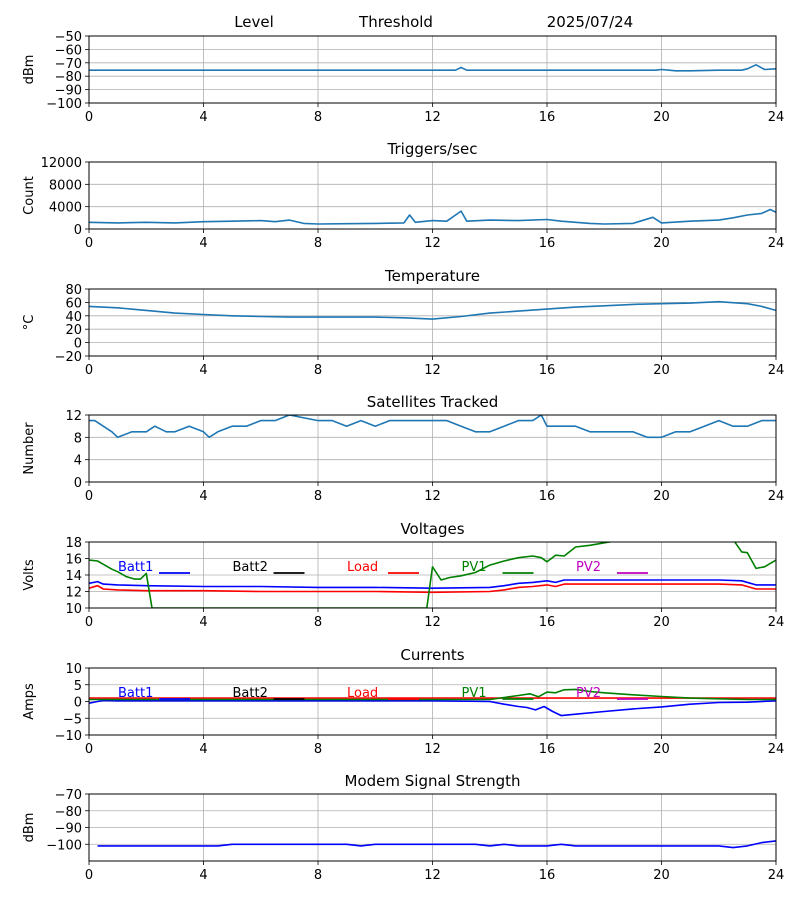 This screenshot has height=900, width=800. I want to click on plot-frame-level, so click(432, 69).